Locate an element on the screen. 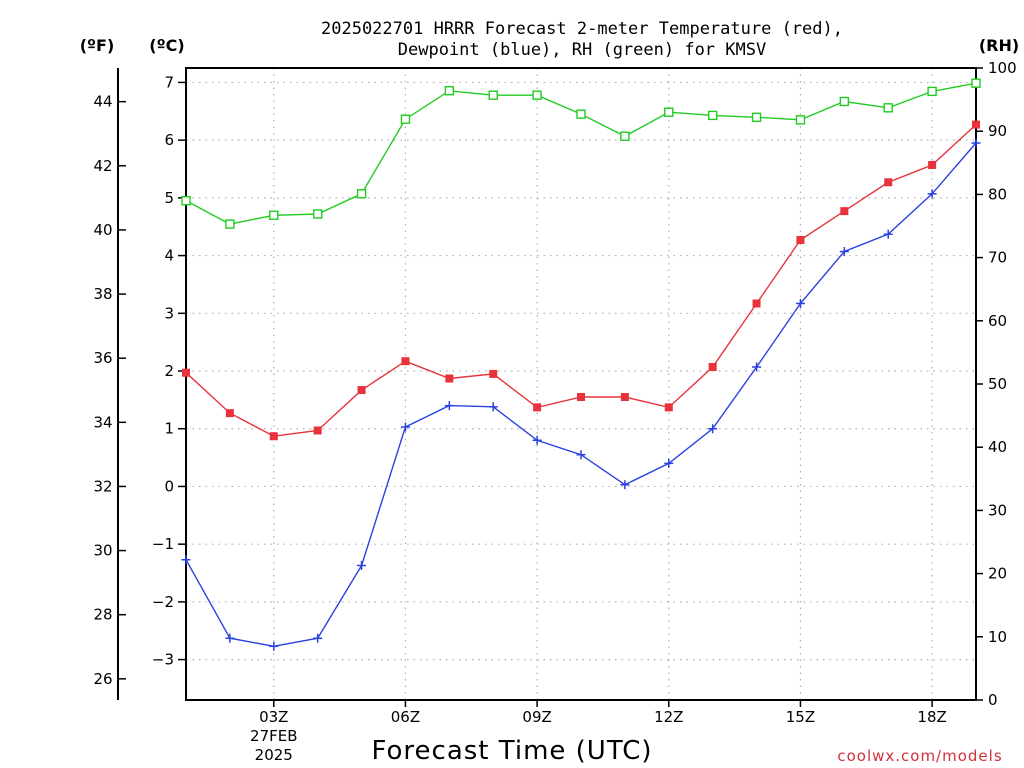  fahrenheit-tick-label: 32 is located at coordinates (102, 486).